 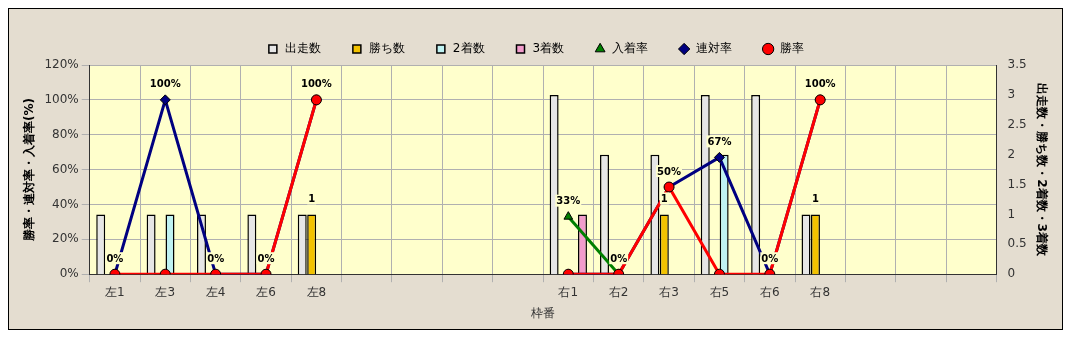 What do you see at coordinates (1017, 243) in the screenshot?
I see `y2-tick-label: 0.5` at bounding box center [1017, 243].